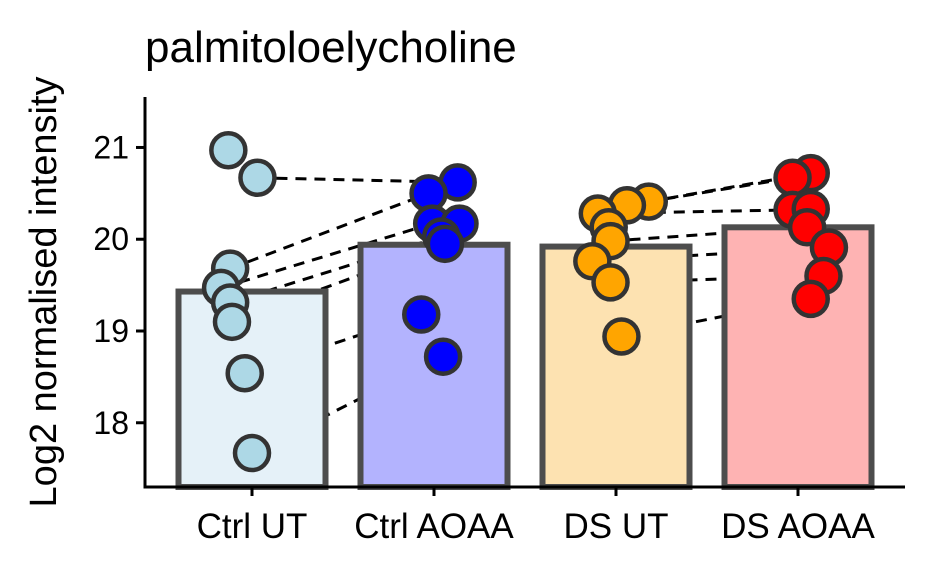 The width and height of the screenshot is (930, 570). I want to click on x-tick-label-3: DS AOAA, so click(798, 526).